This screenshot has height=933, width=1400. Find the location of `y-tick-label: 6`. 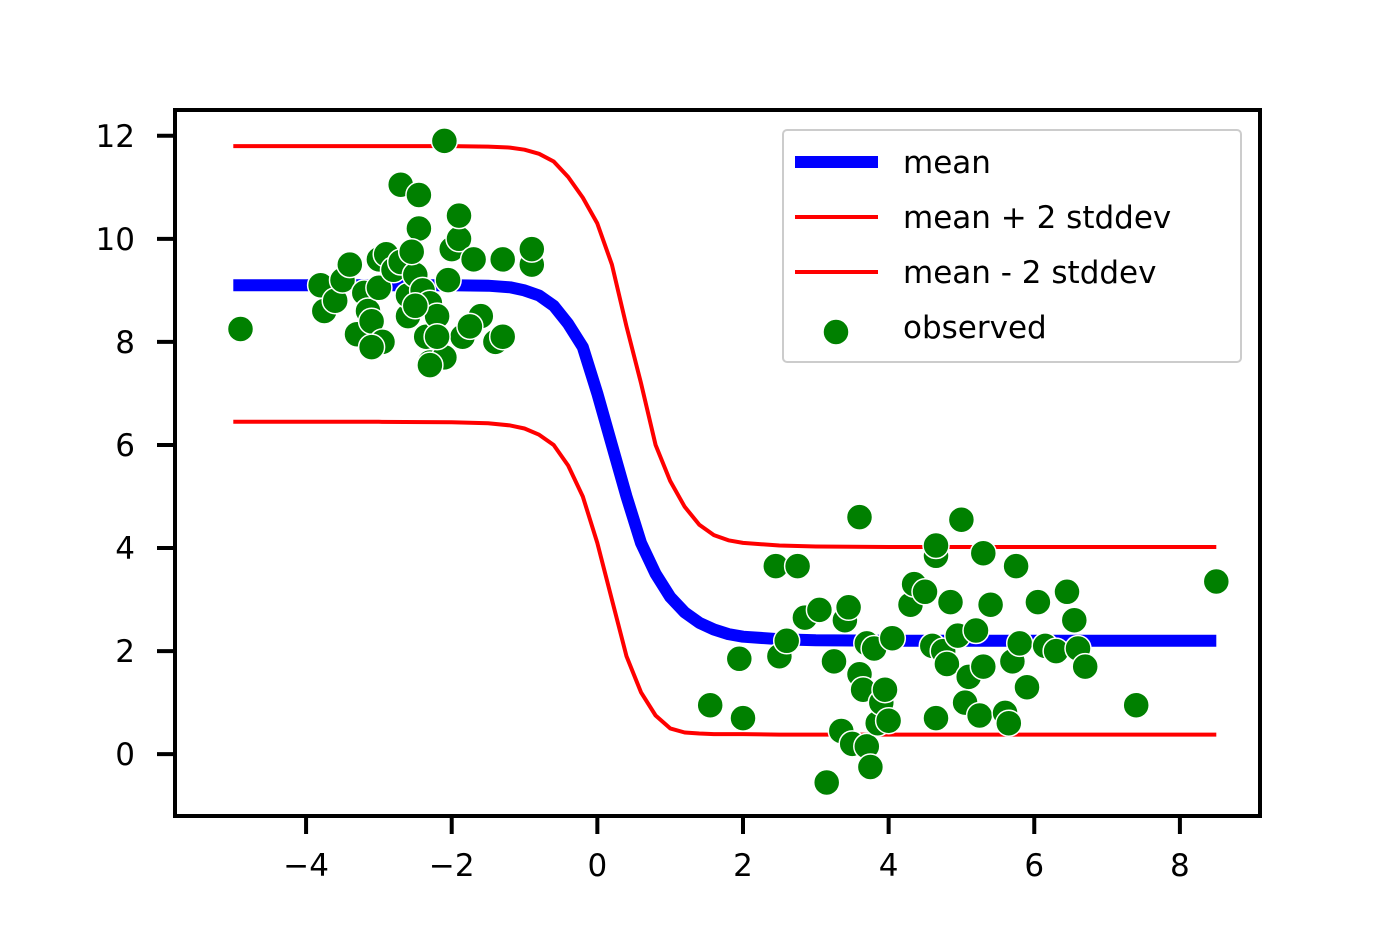

y-tick-label: 6 is located at coordinates (125, 446).